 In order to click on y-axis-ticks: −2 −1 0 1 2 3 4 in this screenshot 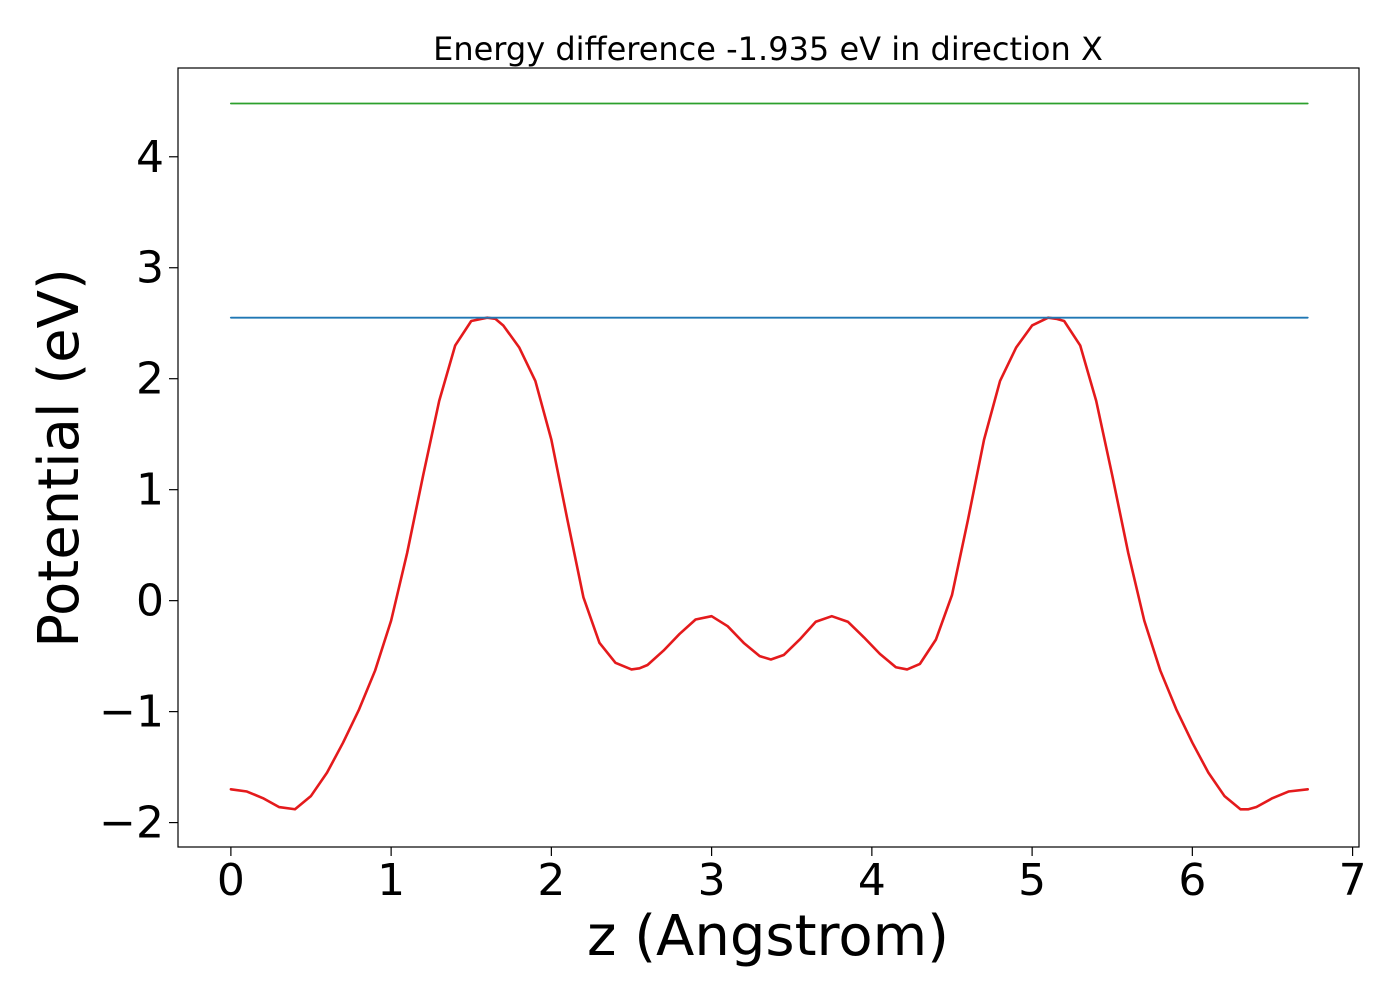, I will do `click(138, 490)`.